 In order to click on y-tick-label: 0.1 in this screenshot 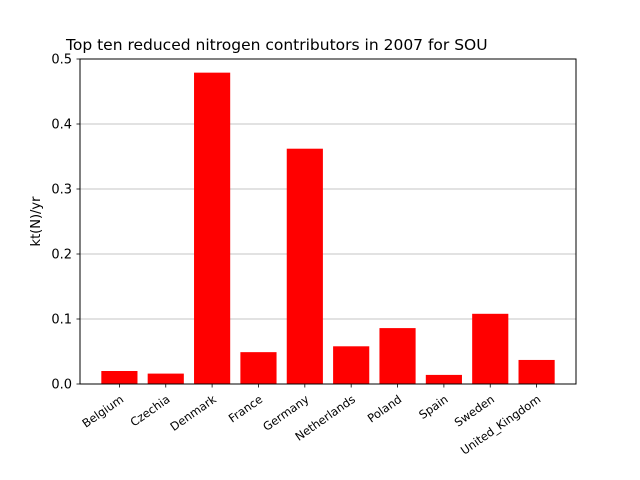, I will do `click(61, 320)`.